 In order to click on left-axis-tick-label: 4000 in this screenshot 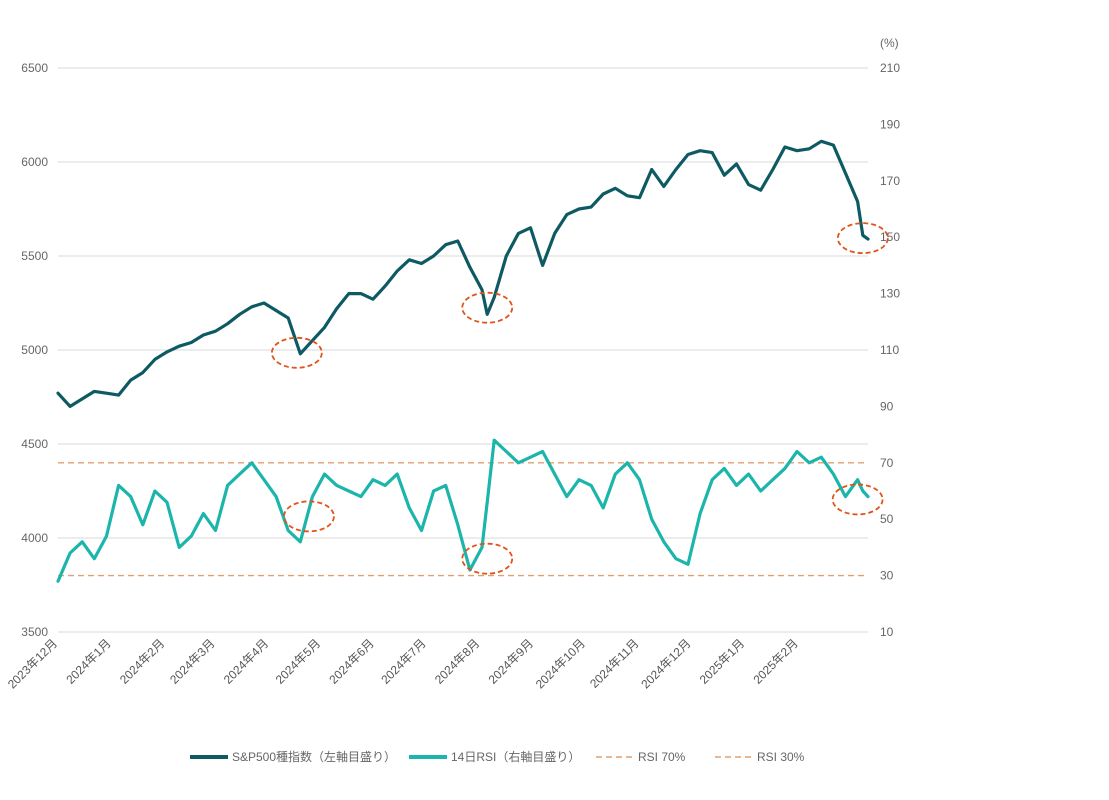, I will do `click(34, 538)`.